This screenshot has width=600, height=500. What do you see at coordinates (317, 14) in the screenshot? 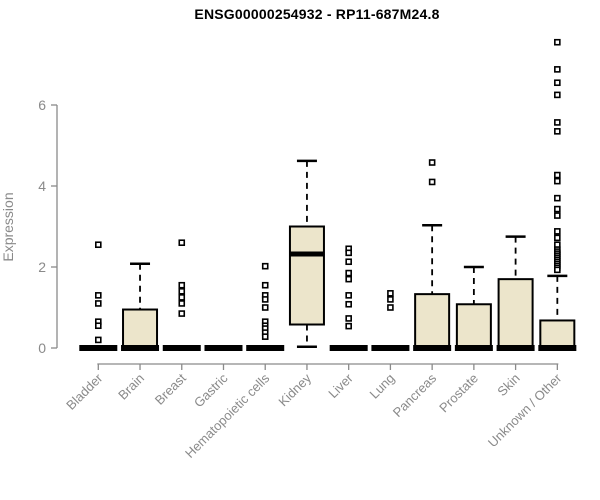
I see `chart-title: ENSG00000254932 - RP11-687M24.8` at bounding box center [317, 14].